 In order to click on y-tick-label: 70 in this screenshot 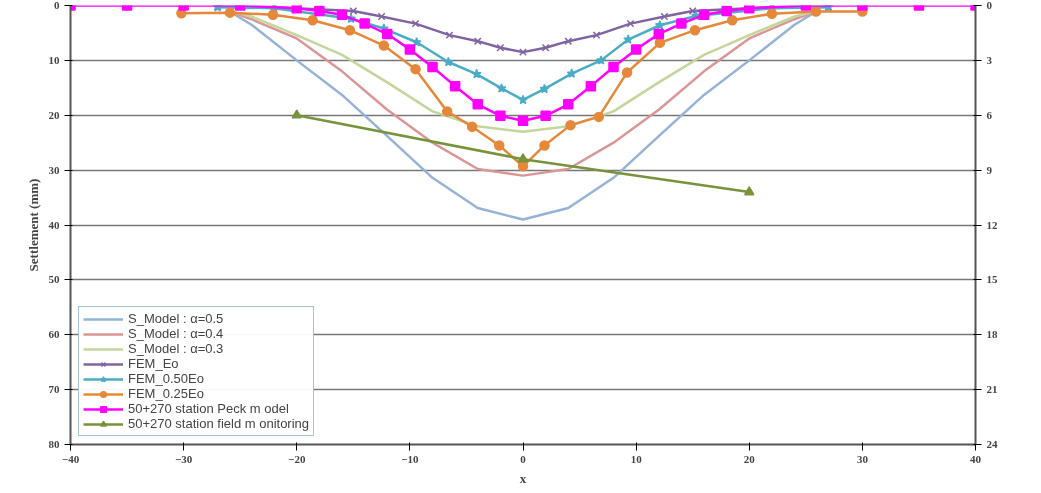, I will do `click(54, 389)`.